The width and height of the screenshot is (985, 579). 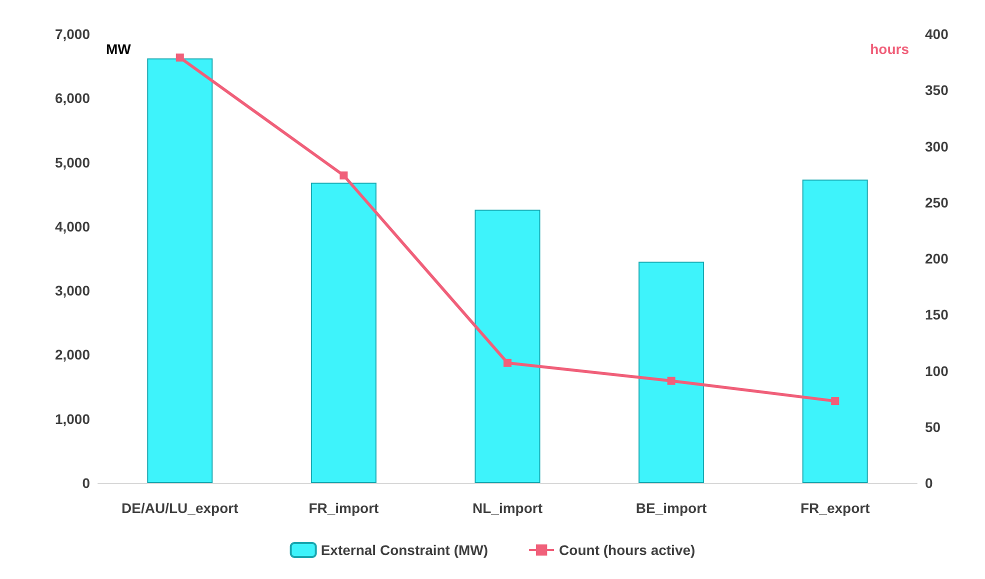 I want to click on x-tick-label: FR_export, so click(x=835, y=508).